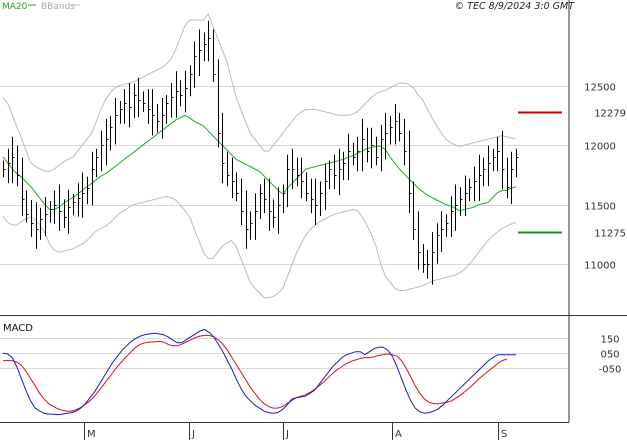 This screenshot has width=627, height=440. What do you see at coordinates (18, 328) in the screenshot?
I see `macd-panel-title: MACD` at bounding box center [18, 328].